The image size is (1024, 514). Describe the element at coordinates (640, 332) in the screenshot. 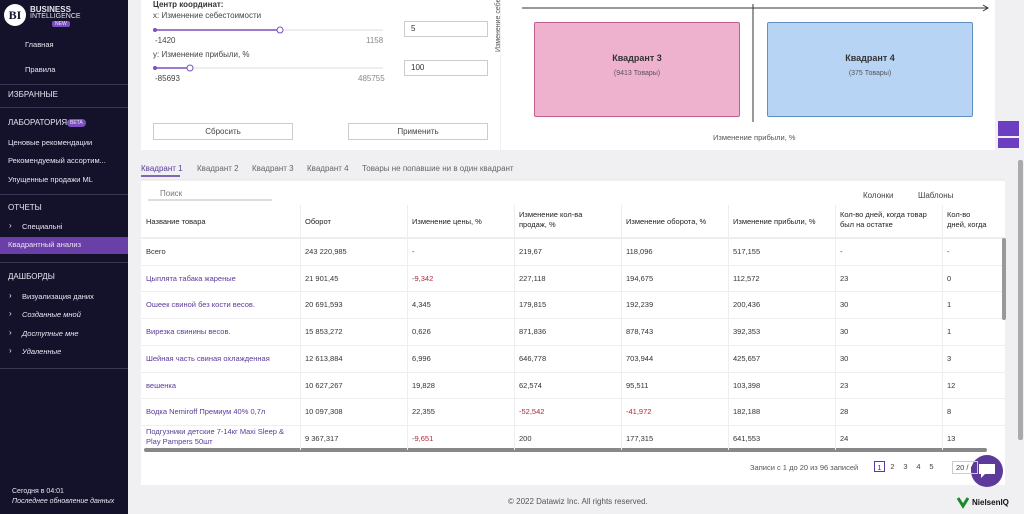

I see `table-cell: 878,743` at that location.